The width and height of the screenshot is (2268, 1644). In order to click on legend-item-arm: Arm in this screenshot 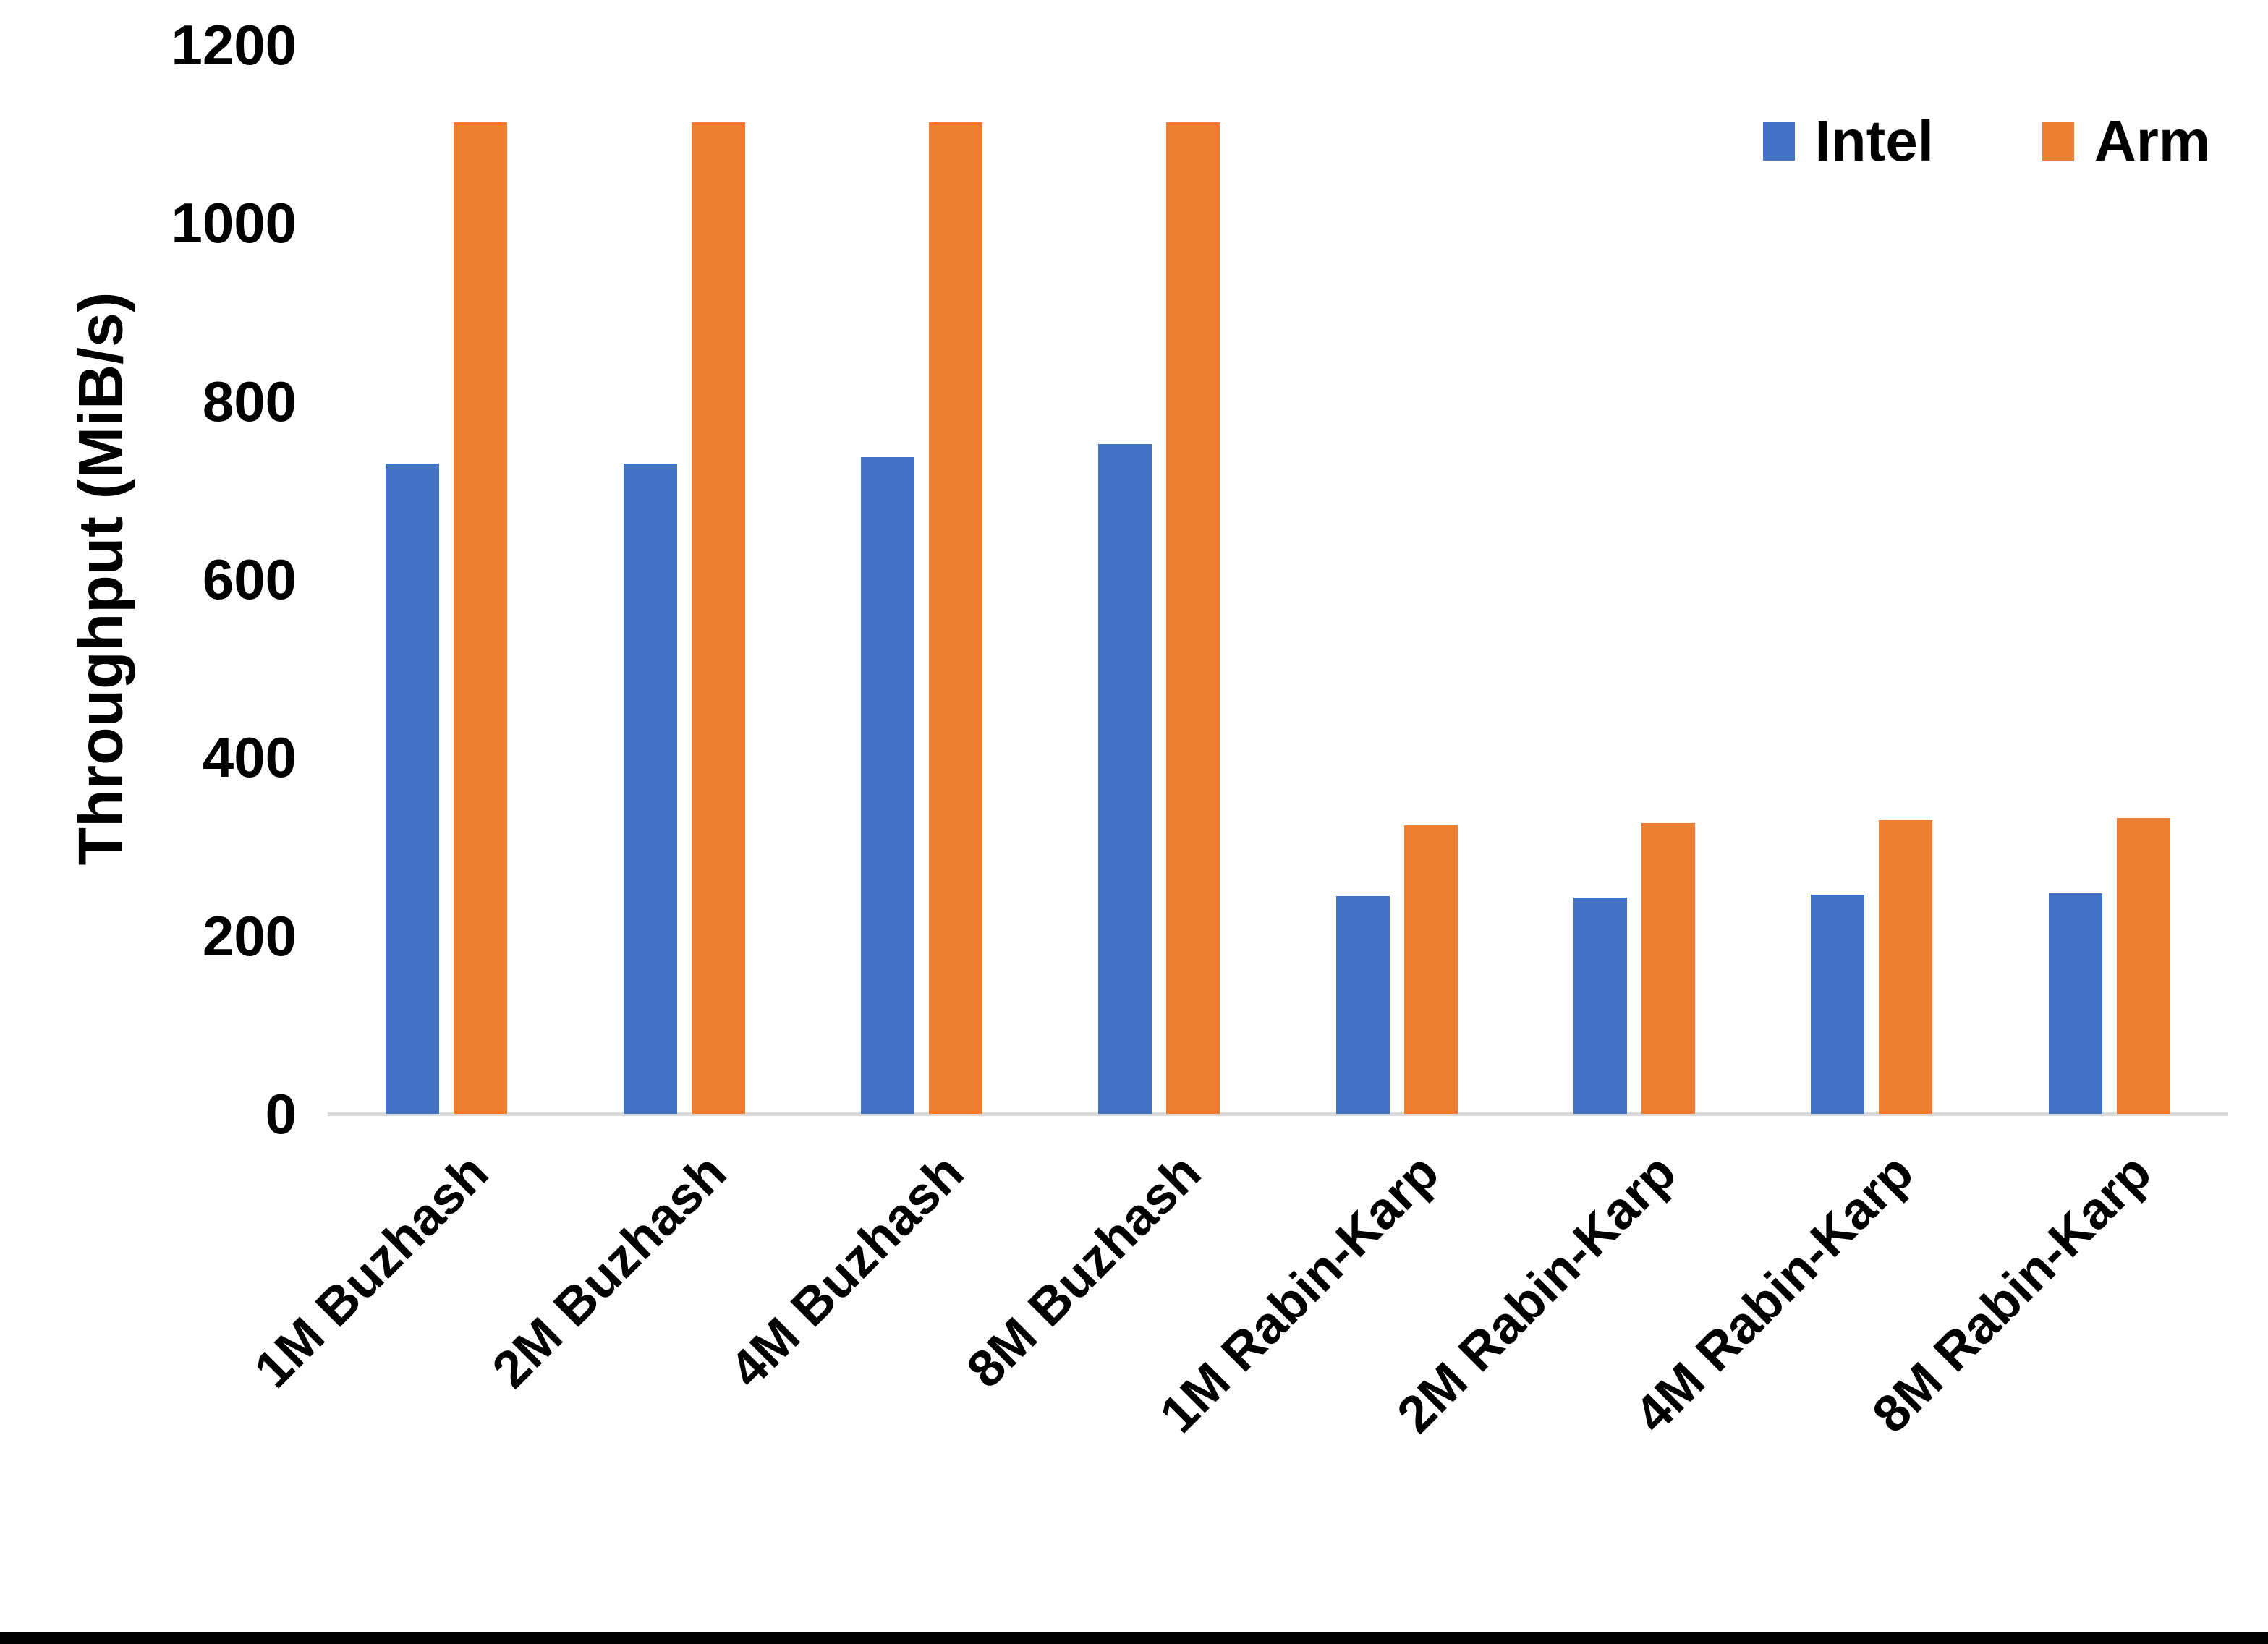, I will do `click(2126, 141)`.